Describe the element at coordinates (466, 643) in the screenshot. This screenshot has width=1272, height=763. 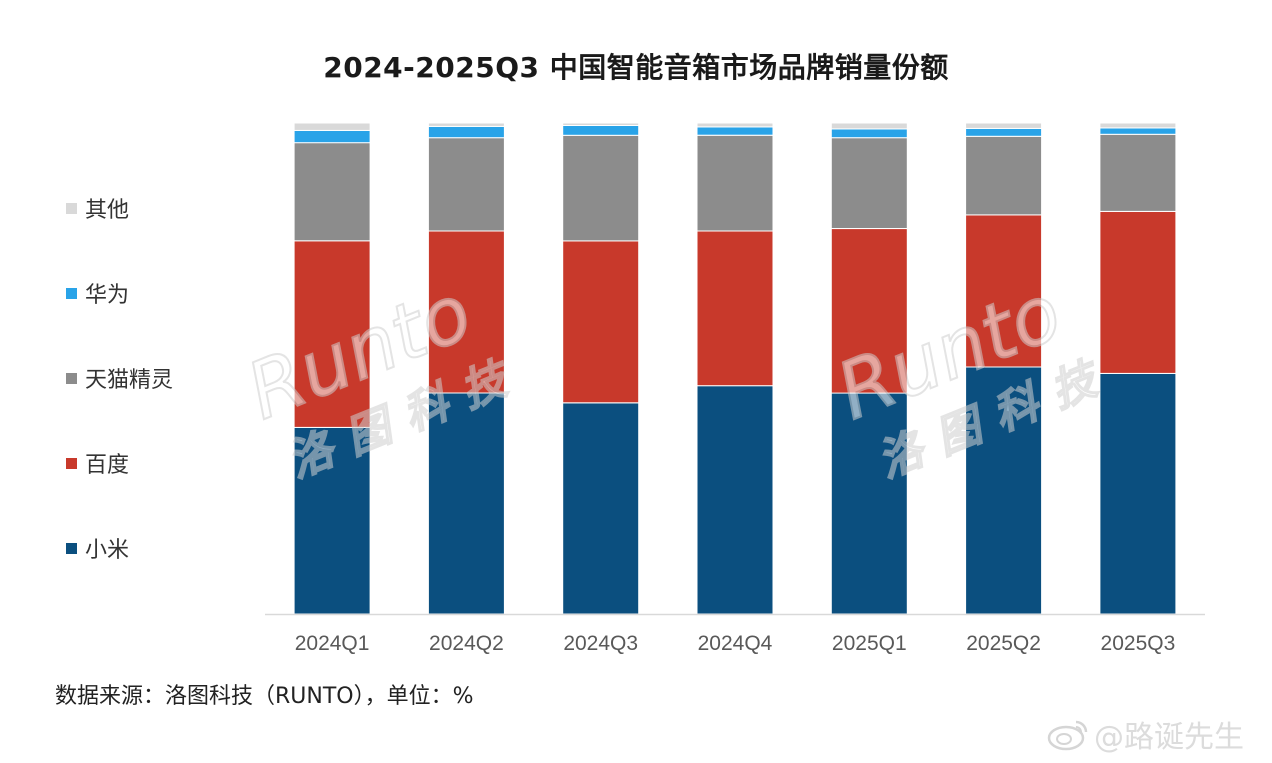
I see `x-tick-label: 2024Q2` at that location.